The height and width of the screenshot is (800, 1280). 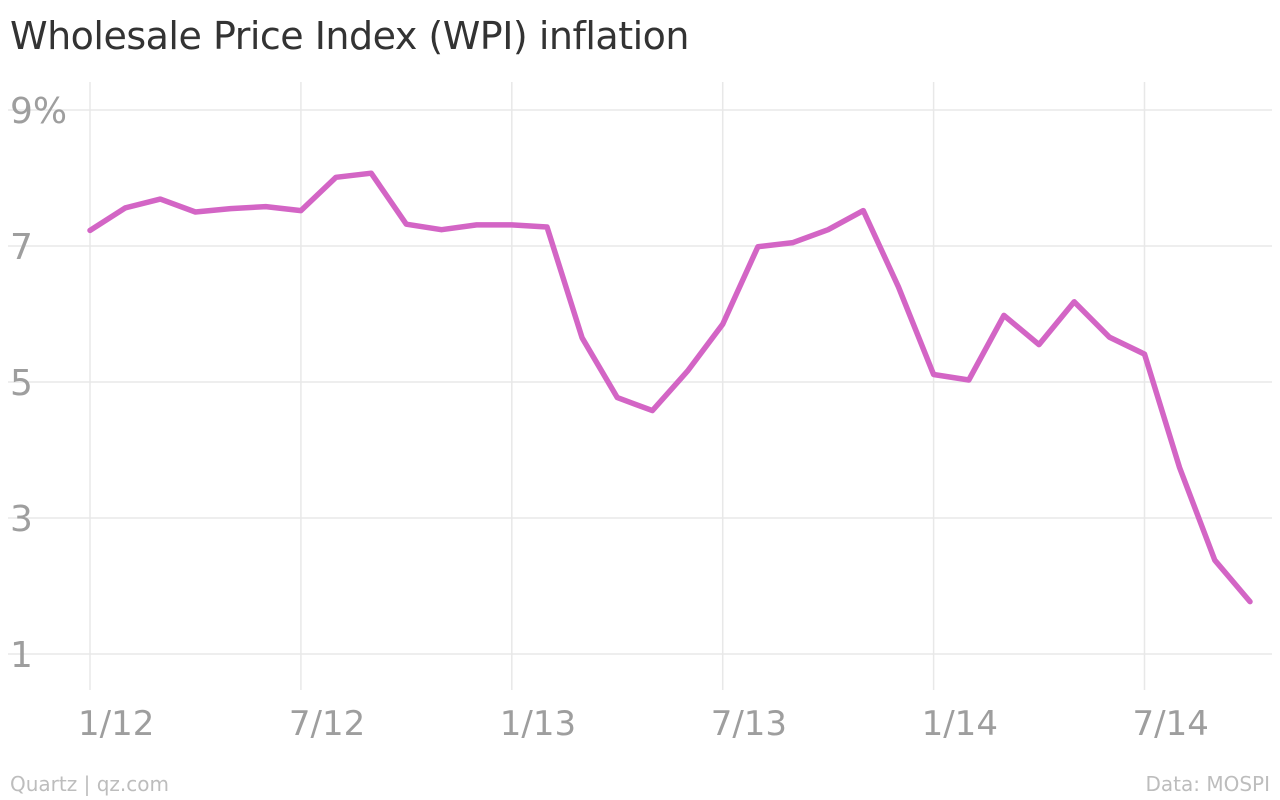 I want to click on footer-data-source: Data: MOSPI, so click(x=1207, y=784).